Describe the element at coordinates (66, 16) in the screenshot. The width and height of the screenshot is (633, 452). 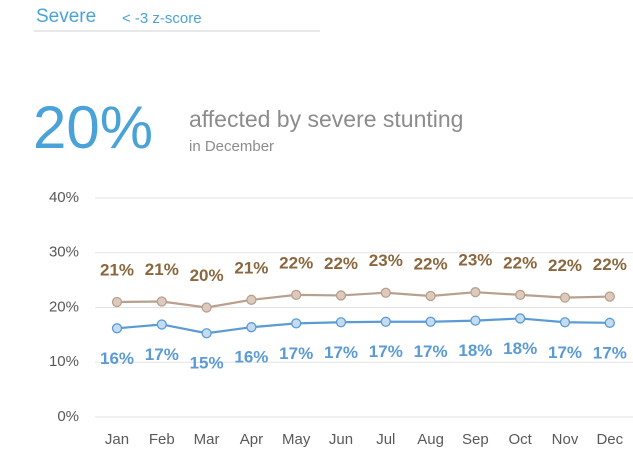
I see `section-title: Severe` at that location.